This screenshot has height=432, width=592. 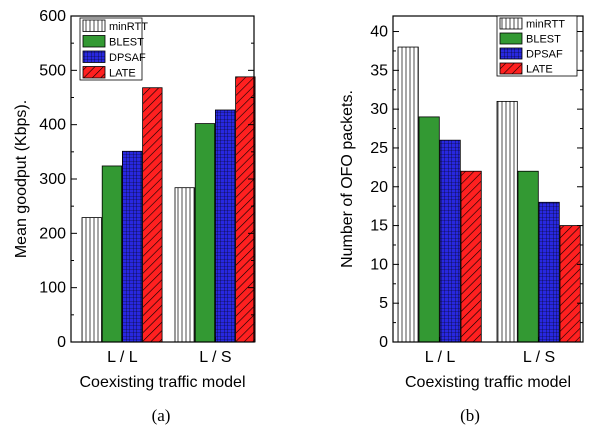 I want to click on y-tick-label: 200, so click(x=52, y=233).